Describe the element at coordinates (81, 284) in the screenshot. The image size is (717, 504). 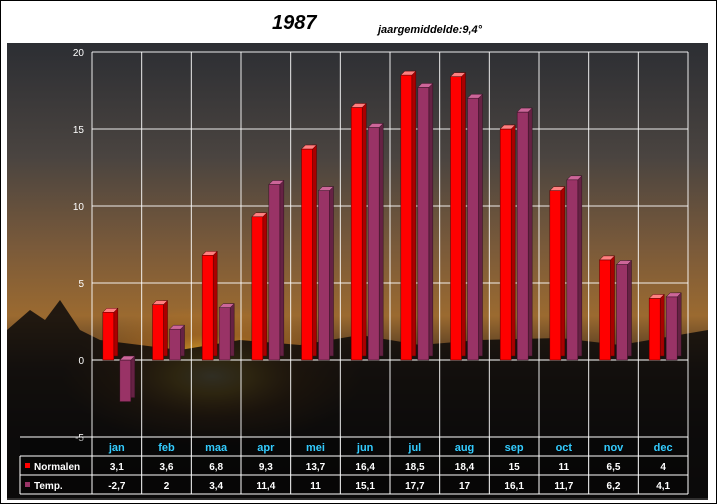
I see `y-tick-label: 5` at that location.